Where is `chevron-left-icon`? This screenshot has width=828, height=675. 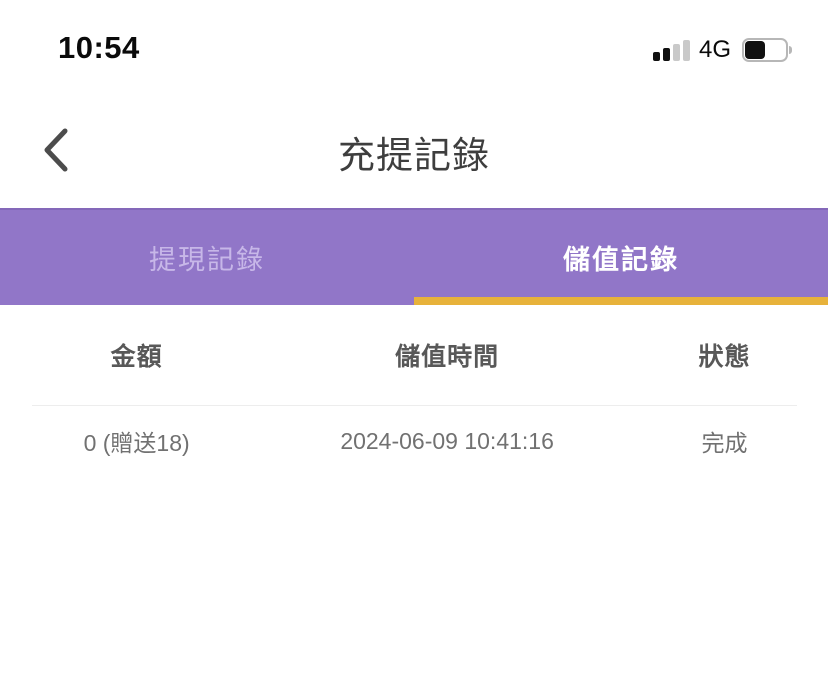
chevron-left-icon is located at coordinates (56, 151).